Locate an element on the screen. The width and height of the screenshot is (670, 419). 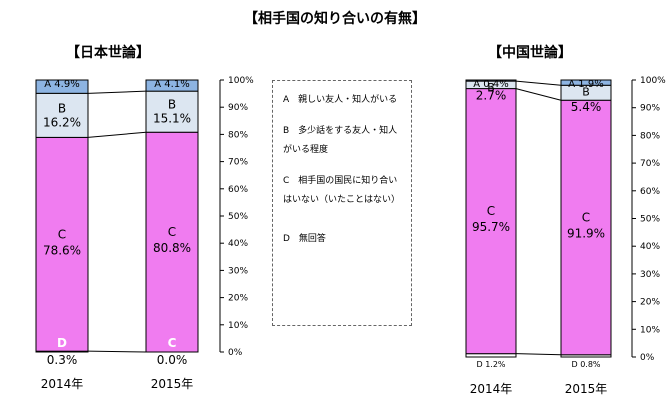
y-tick-label-0-4: 40% is located at coordinates (238, 244).